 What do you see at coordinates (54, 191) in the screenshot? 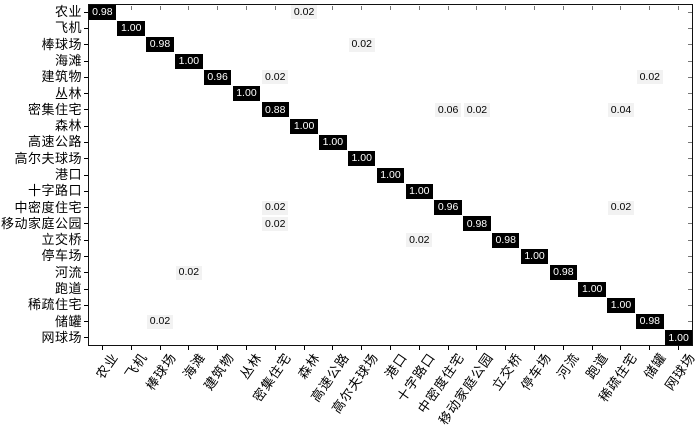
I see `y-axis-label: 十字路口` at bounding box center [54, 191].